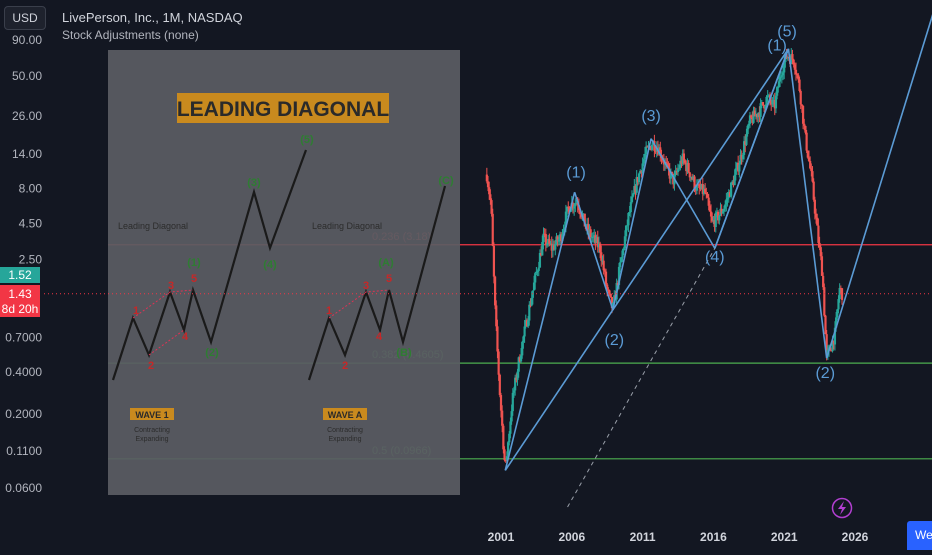  I want to click on left-inner-label: 4, so click(185, 337).